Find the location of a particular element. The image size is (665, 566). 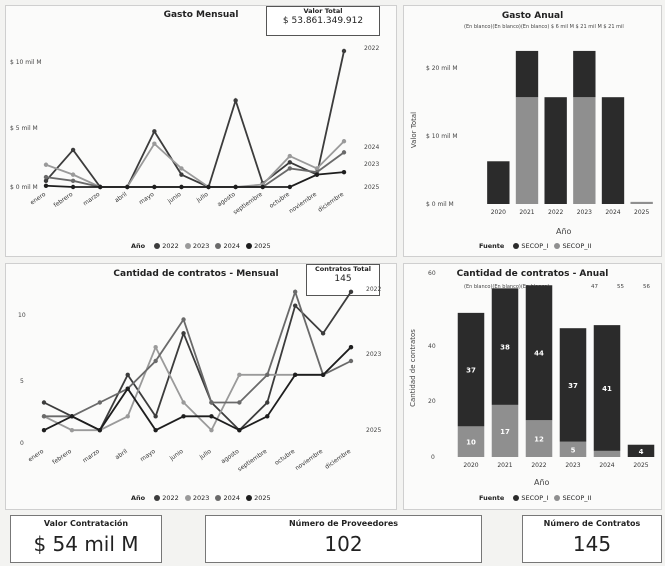

x-axis-label: Año is located at coordinates (542, 482).